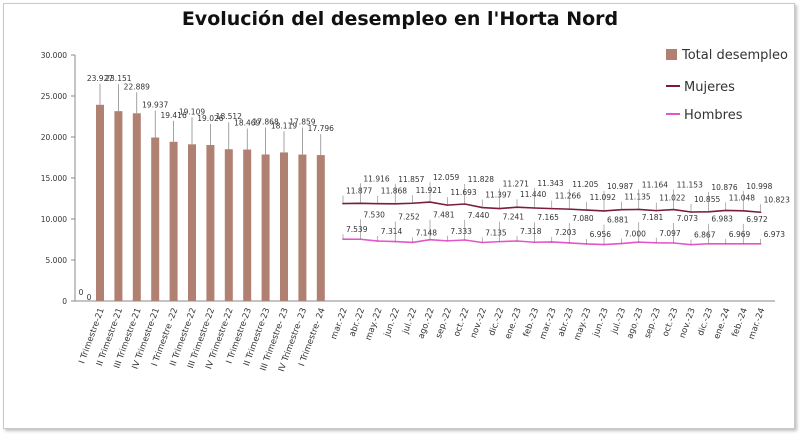 Image resolution: width=800 pixels, height=434 pixels. Describe the element at coordinates (64, 301) in the screenshot. I see `y-tick-label: 0` at that location.